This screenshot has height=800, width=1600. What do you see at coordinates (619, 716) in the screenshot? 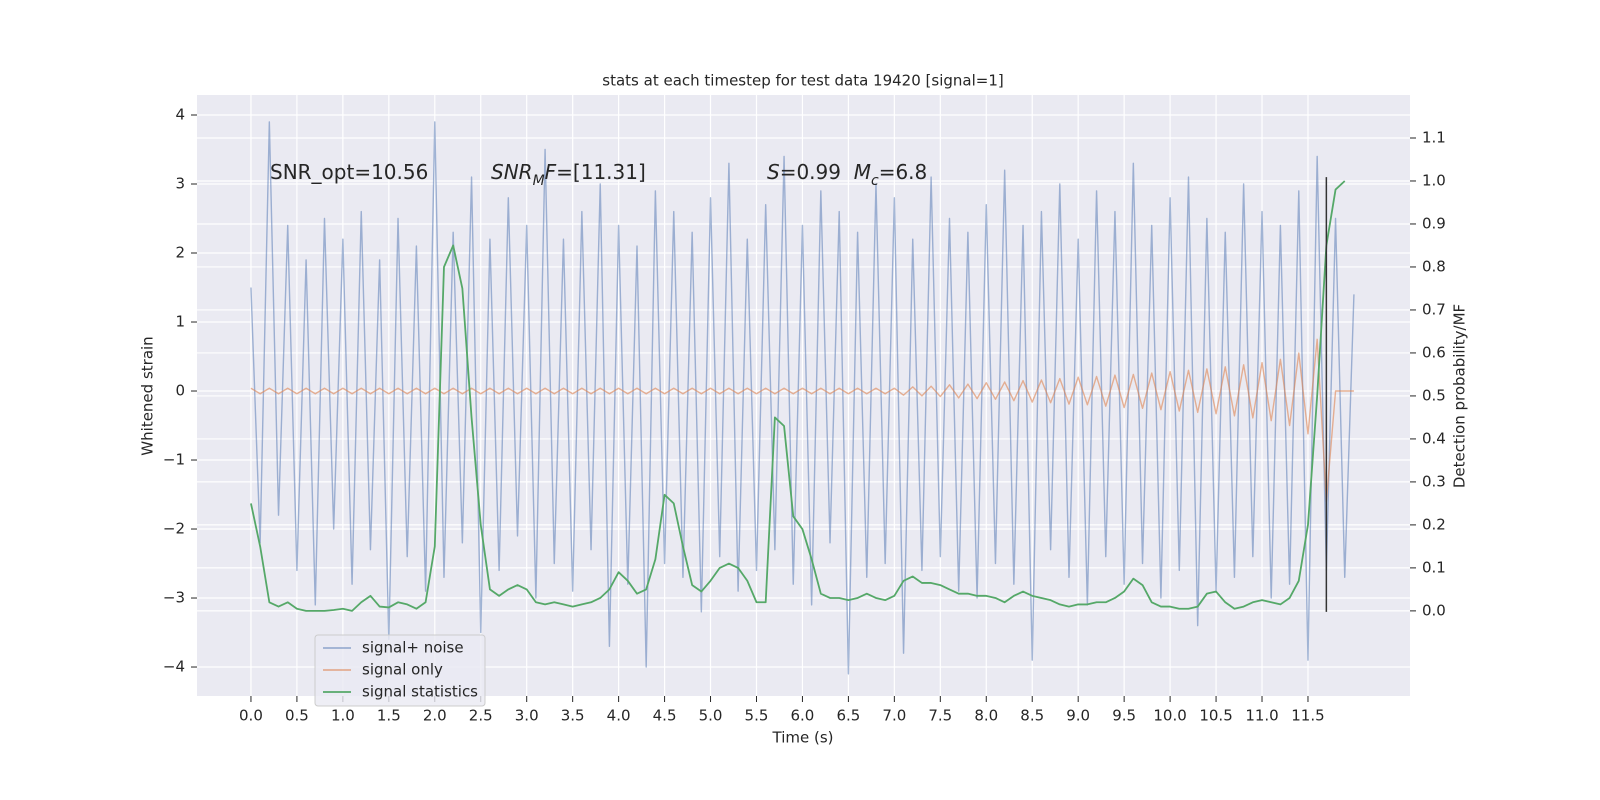
I see `x-tick-label: 4.0` at bounding box center [619, 716].